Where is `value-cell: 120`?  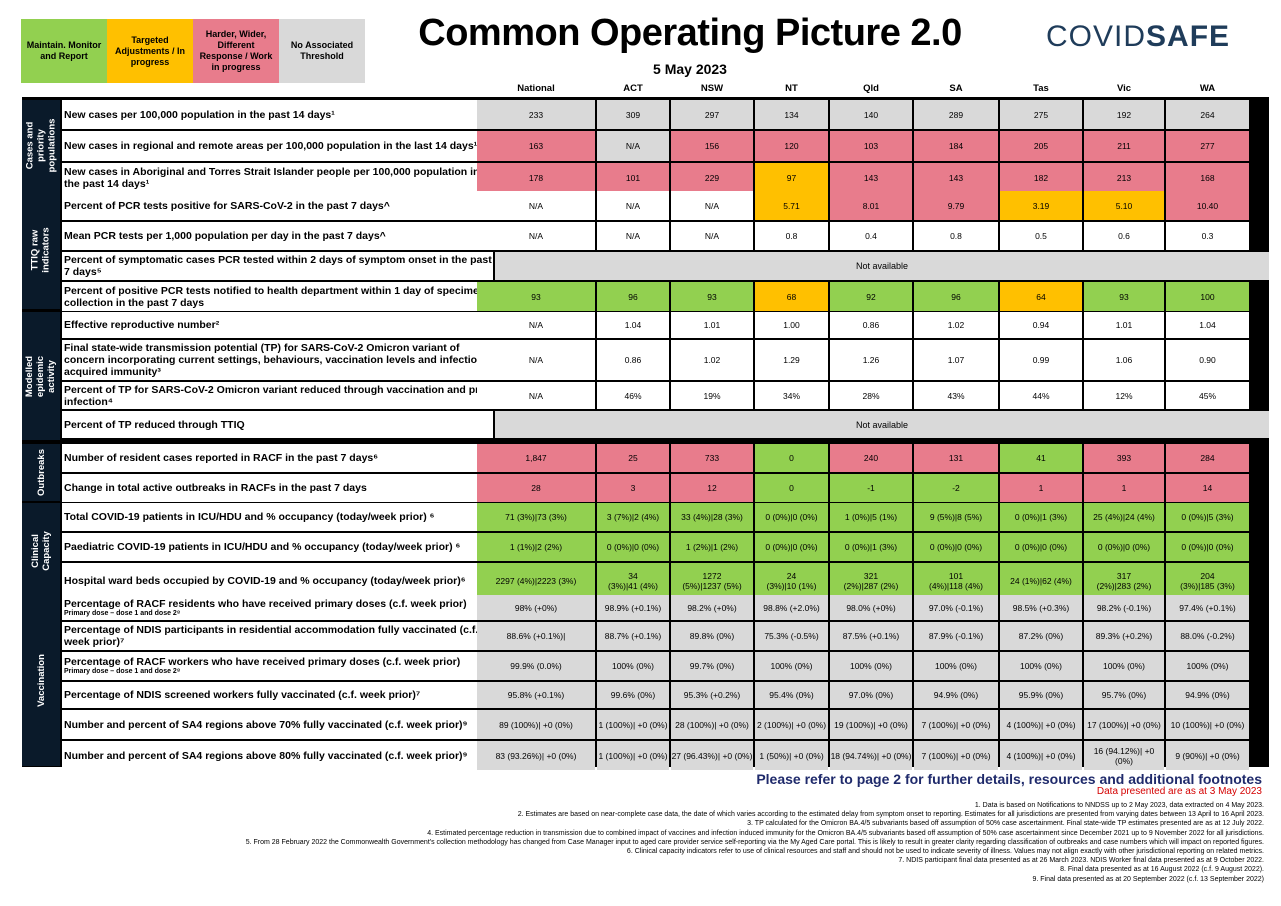 value-cell: 120 is located at coordinates (791, 146).